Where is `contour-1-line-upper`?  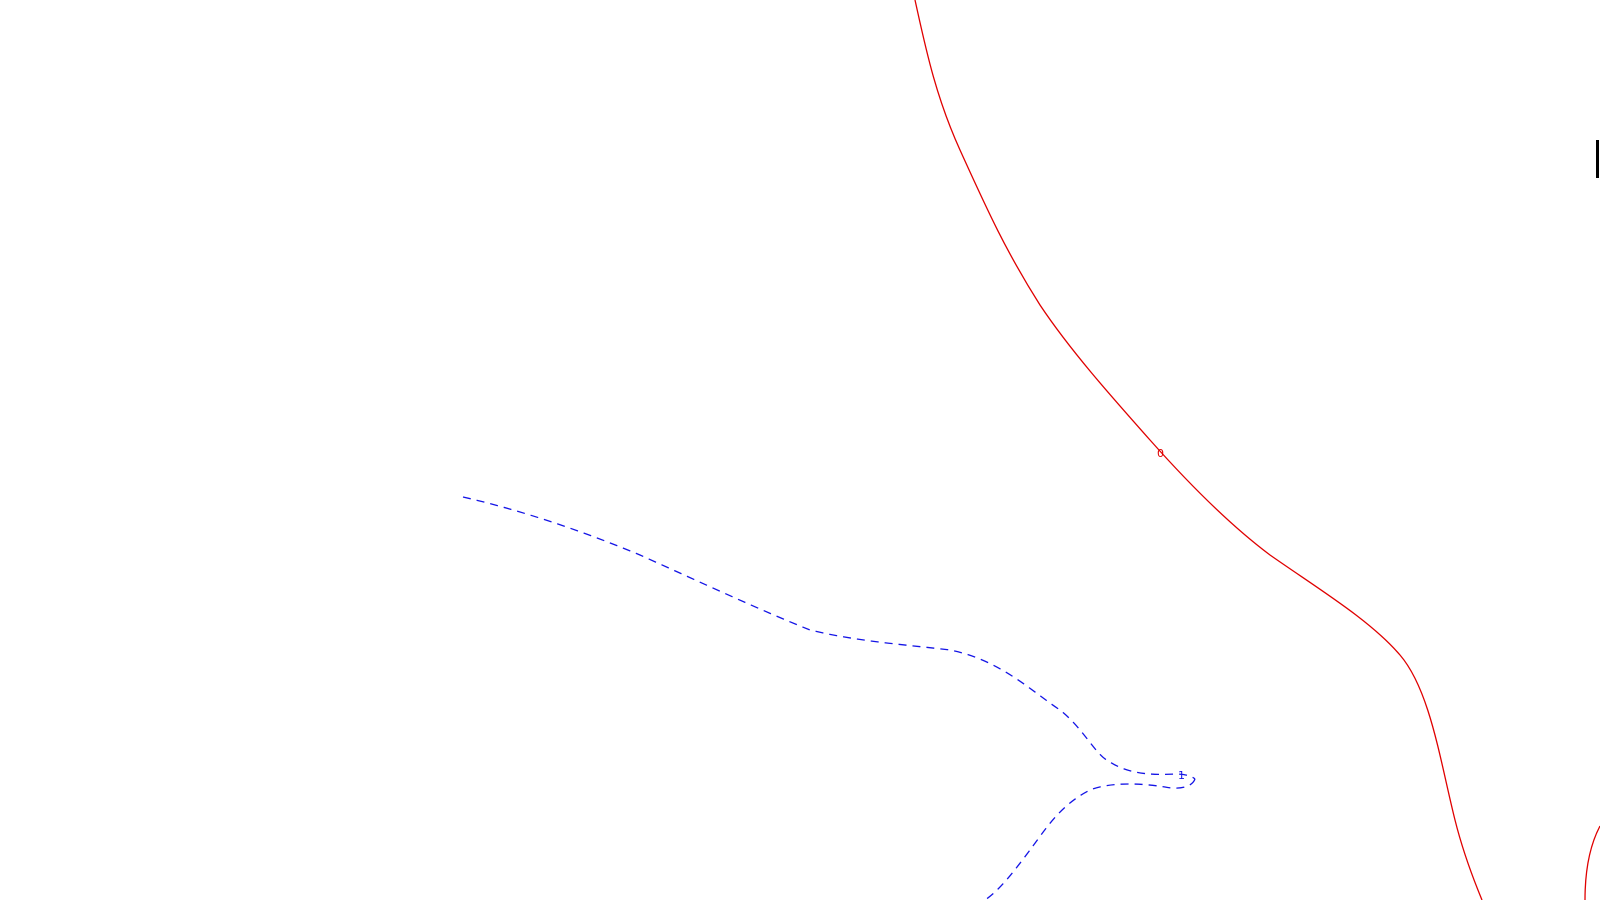 contour-1-line-upper is located at coordinates (829, 638).